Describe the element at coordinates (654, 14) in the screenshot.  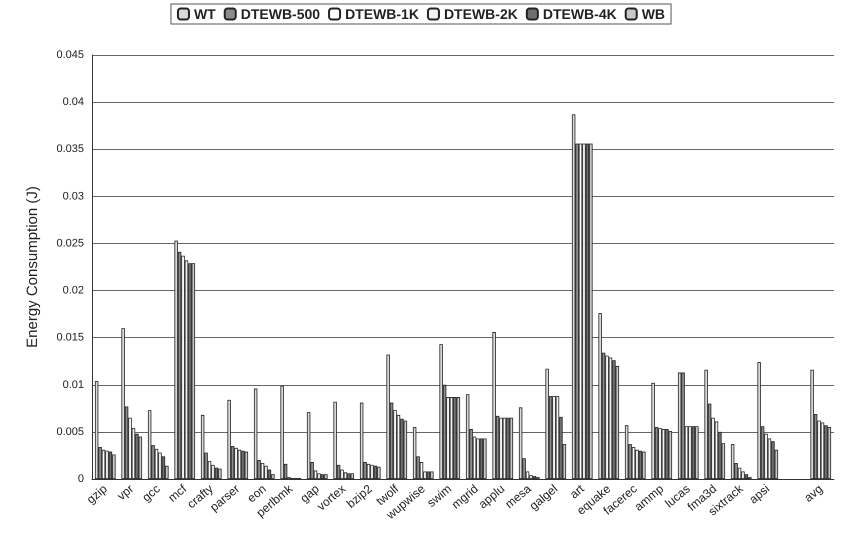
I see `legend-label: WB` at that location.